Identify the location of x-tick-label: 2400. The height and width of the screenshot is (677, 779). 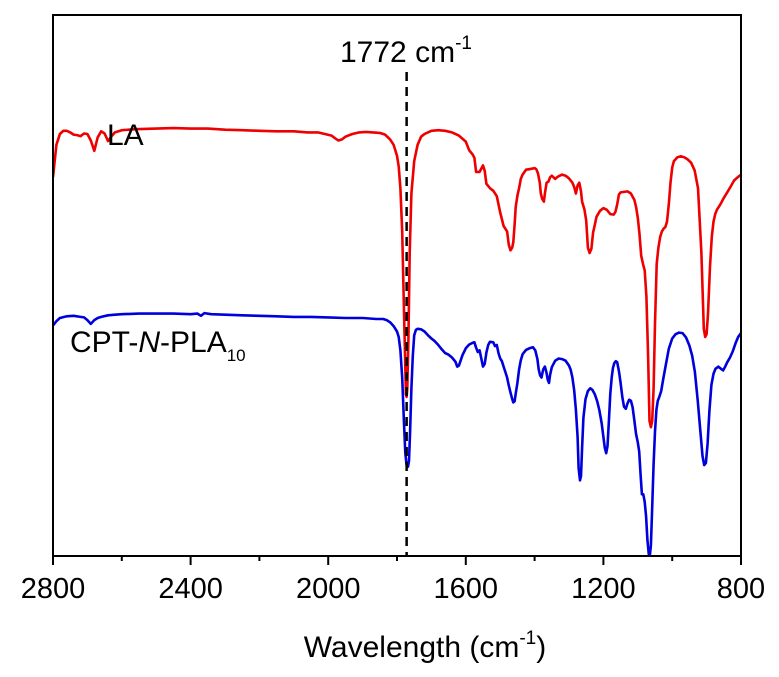
(190, 589).